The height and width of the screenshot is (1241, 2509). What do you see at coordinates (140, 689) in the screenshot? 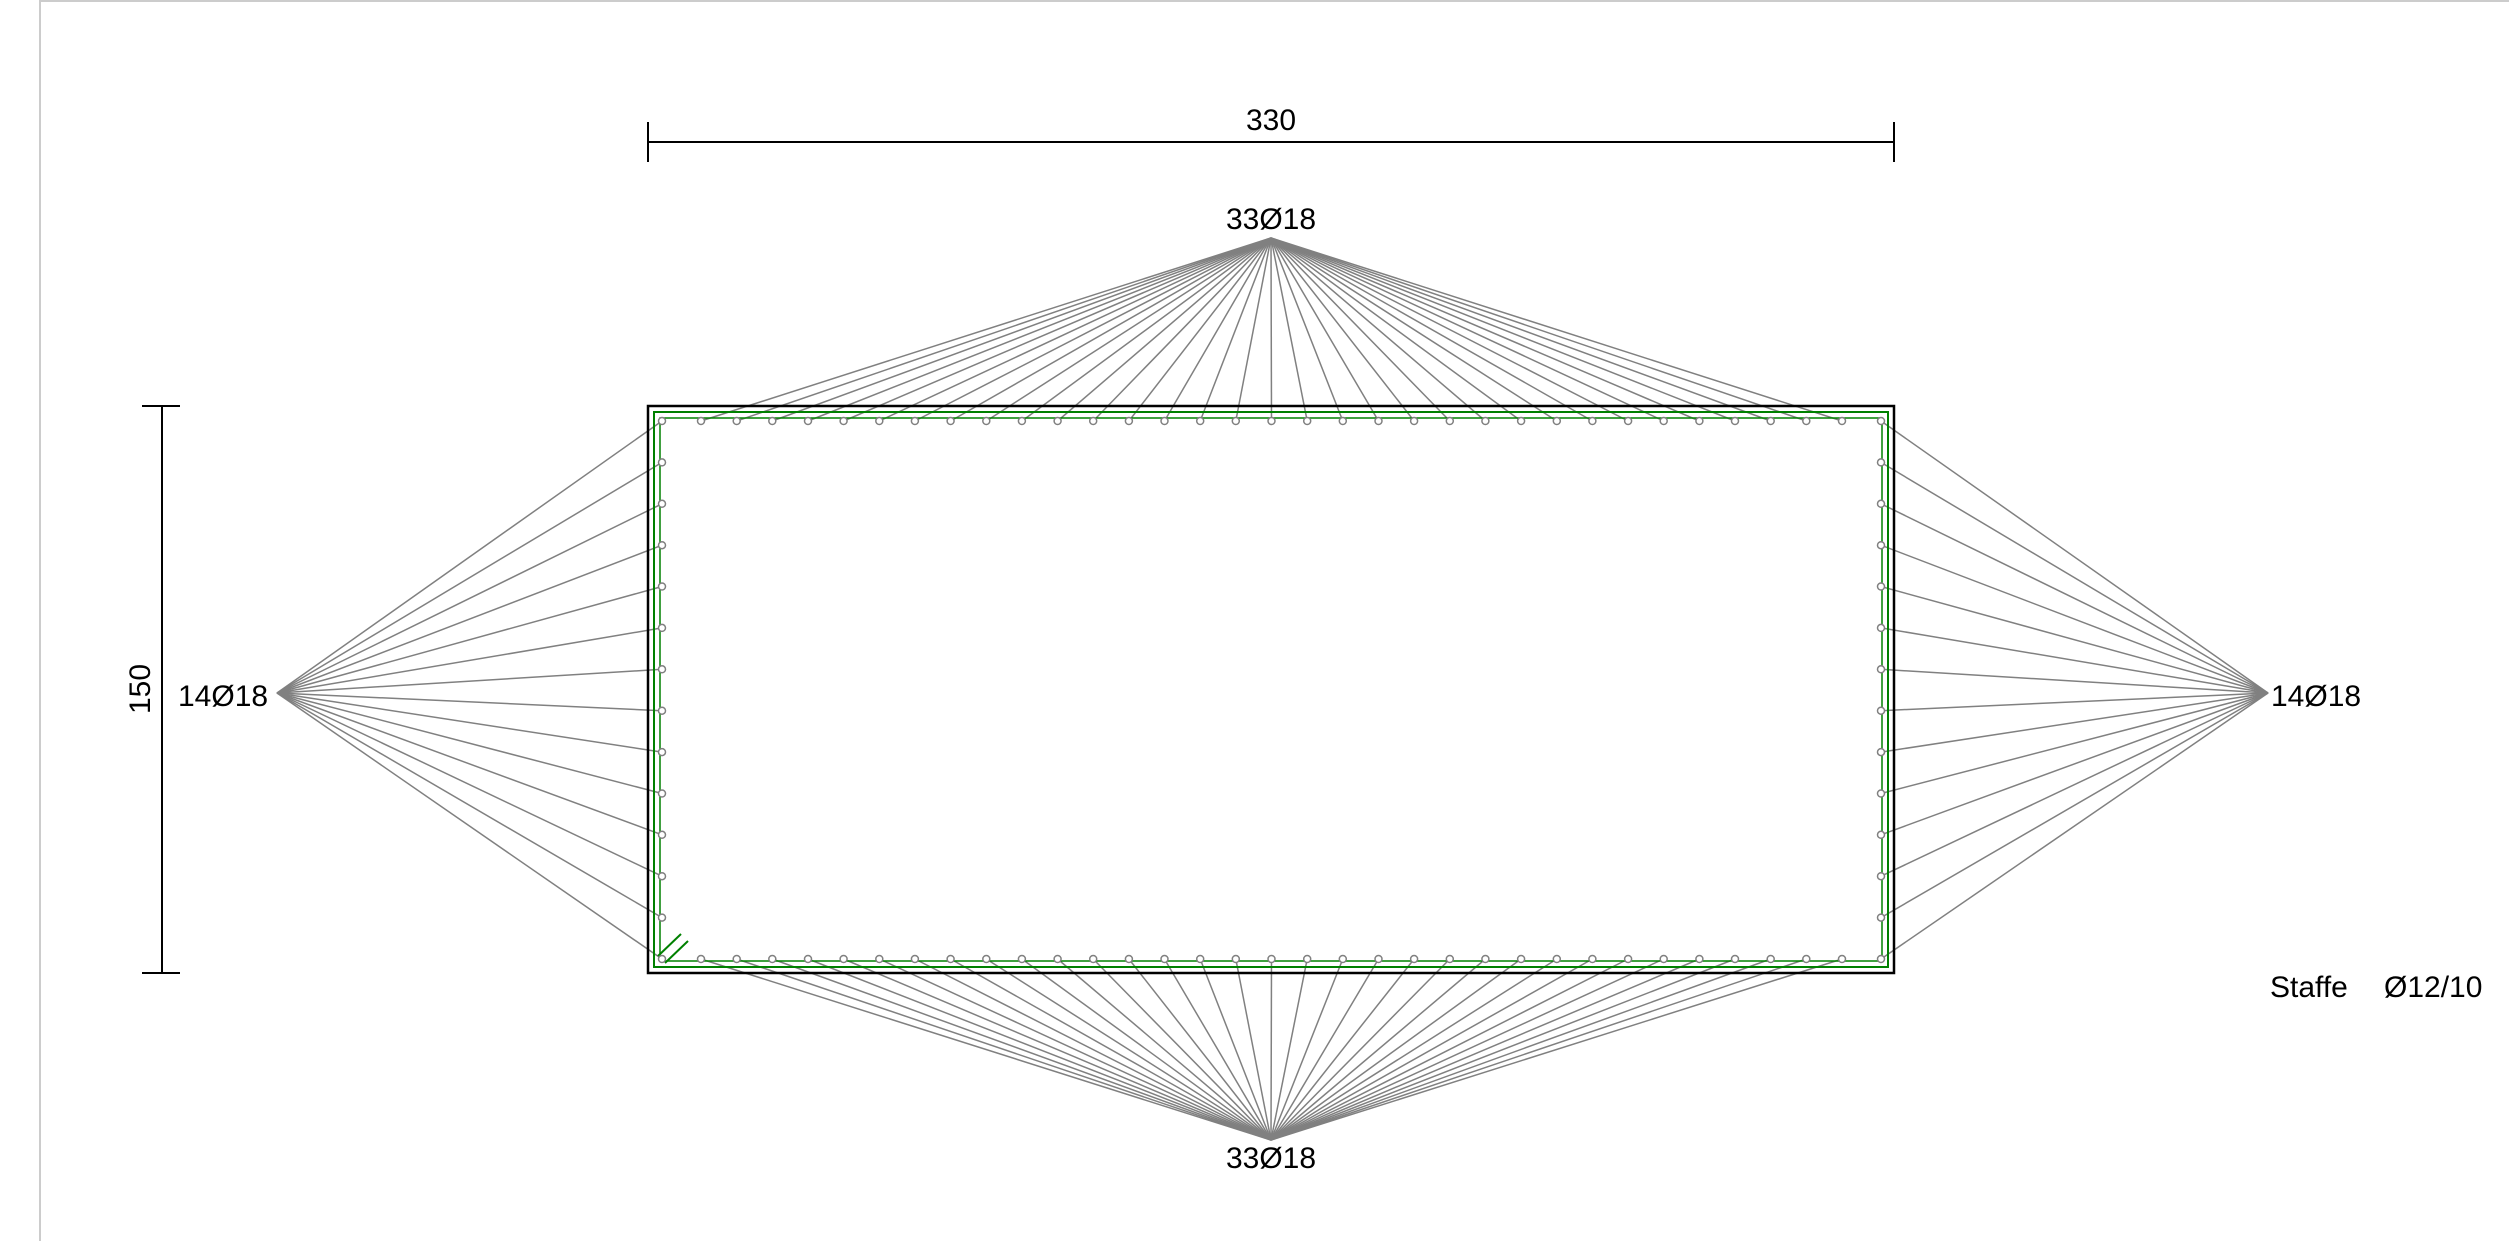
I see `height-dimension-label: 150` at bounding box center [140, 689].